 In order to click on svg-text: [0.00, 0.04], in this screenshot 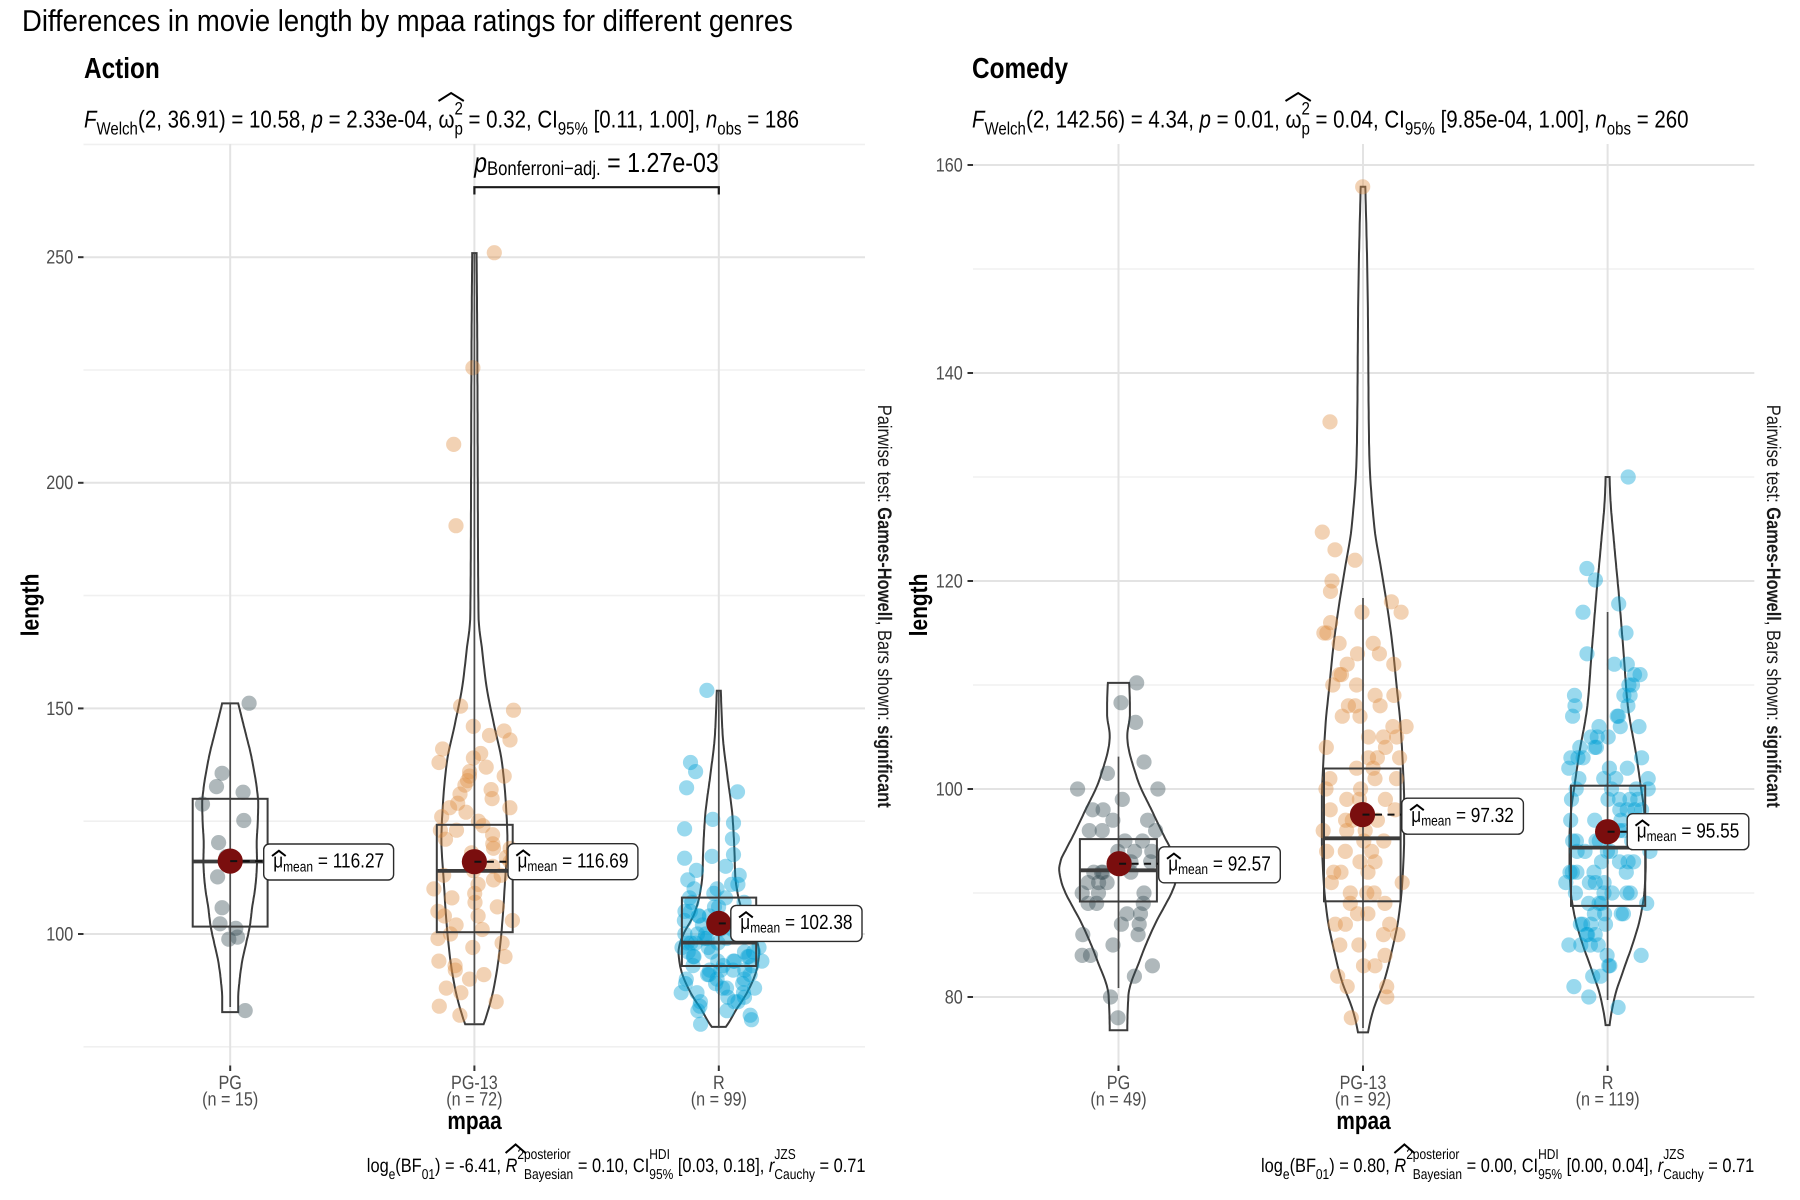, I will do `click(1610, 1166)`.